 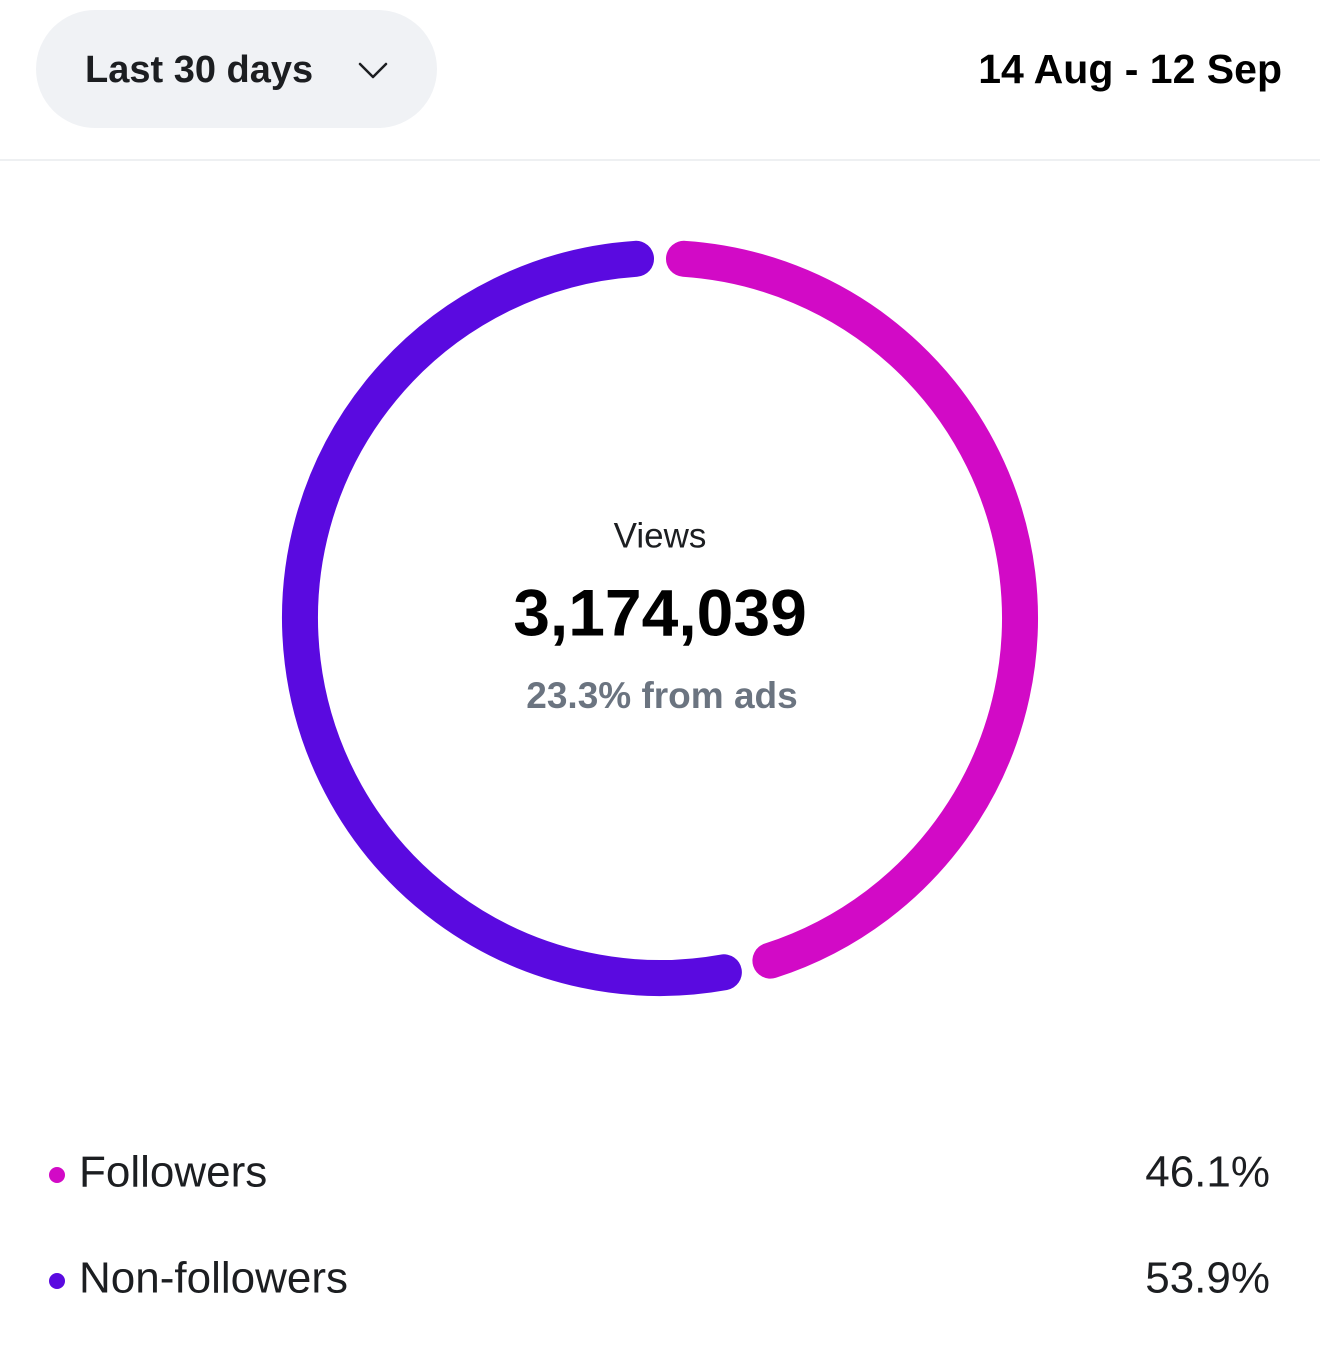 I want to click on center-value: 3,174,039, so click(x=660, y=612).